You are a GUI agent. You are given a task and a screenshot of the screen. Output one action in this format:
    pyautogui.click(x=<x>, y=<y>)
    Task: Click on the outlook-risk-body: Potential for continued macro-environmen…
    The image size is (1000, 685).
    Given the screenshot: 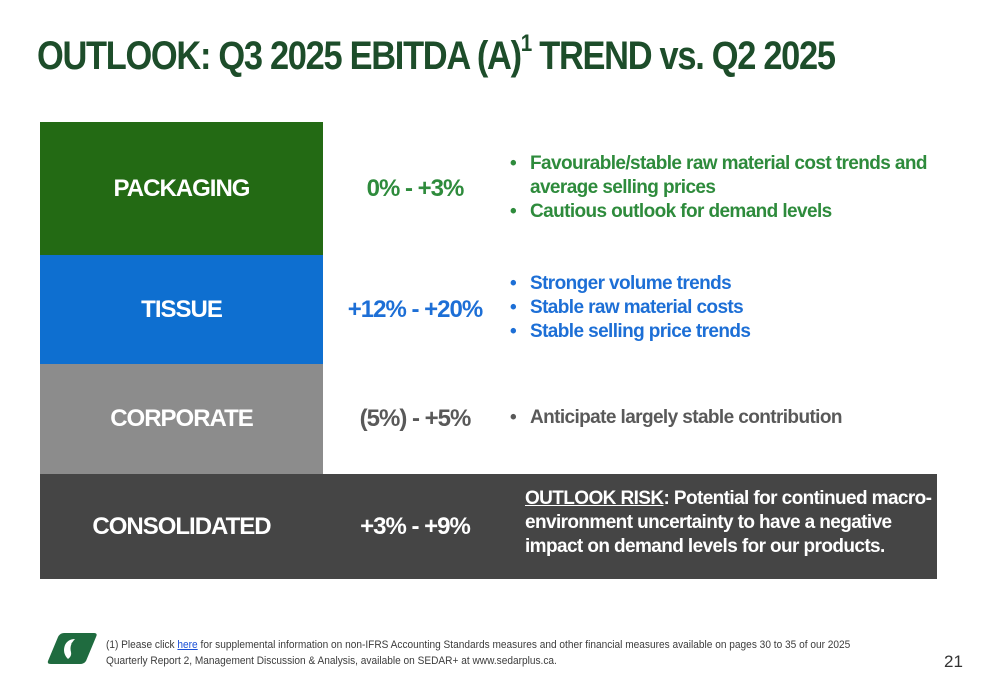 What is the action you would take?
    pyautogui.click(x=728, y=522)
    